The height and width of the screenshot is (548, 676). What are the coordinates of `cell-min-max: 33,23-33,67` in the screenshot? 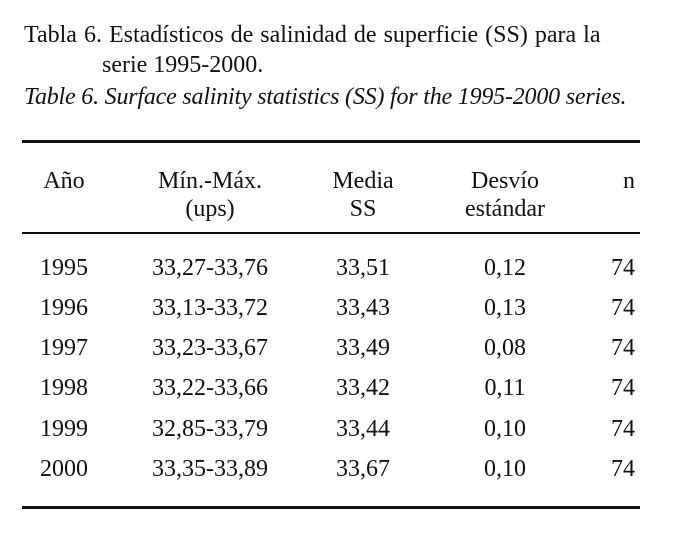 It's located at (210, 348).